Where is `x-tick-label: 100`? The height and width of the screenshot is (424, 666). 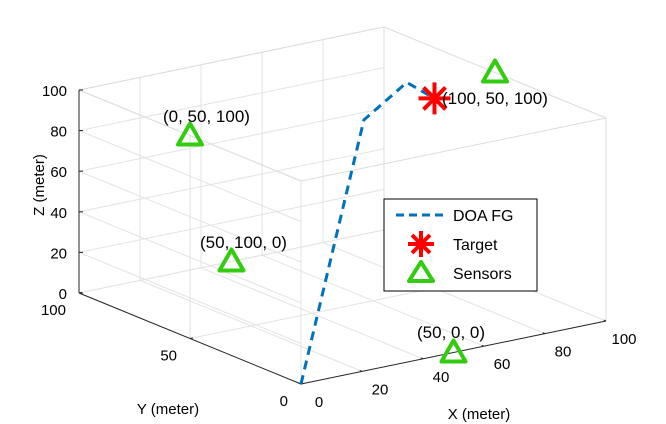
x-tick-label: 100 is located at coordinates (623, 339).